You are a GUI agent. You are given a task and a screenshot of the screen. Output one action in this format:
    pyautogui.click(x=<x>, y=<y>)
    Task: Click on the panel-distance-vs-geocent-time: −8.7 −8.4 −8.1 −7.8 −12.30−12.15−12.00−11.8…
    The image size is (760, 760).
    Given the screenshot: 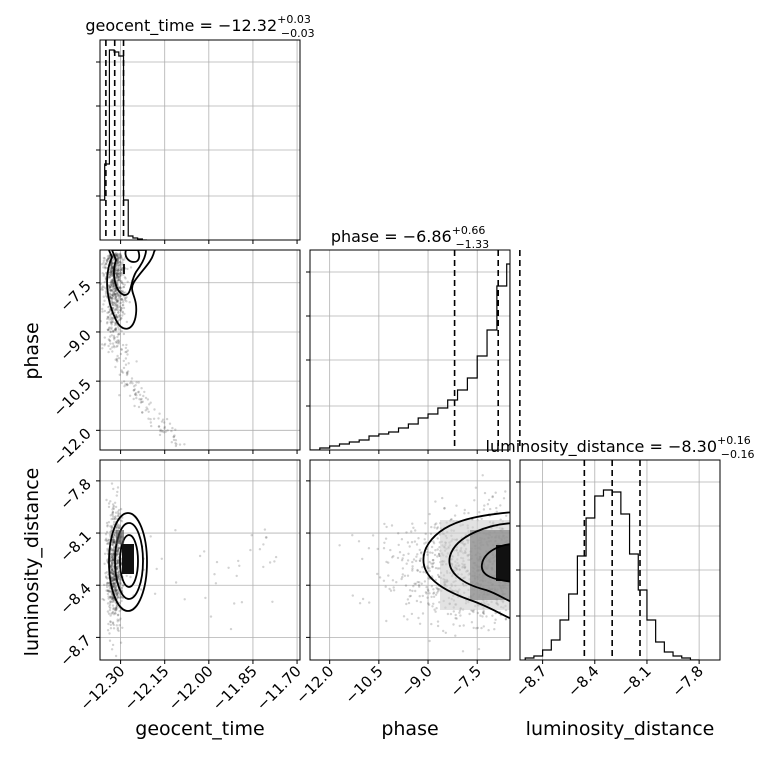 What is the action you would take?
    pyautogui.click(x=163, y=599)
    